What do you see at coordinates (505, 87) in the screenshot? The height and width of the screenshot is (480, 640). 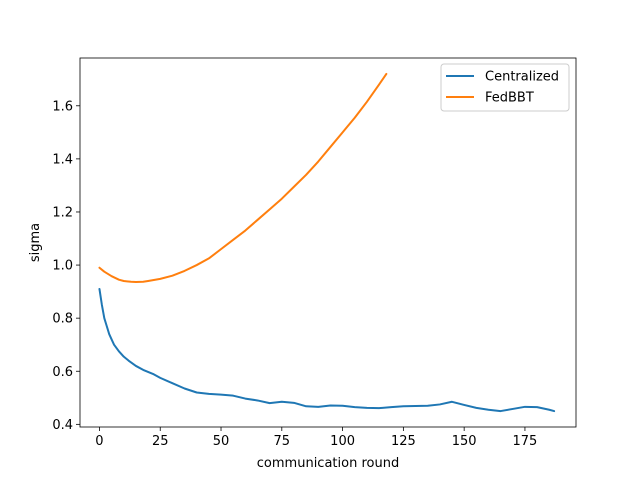 I see `legend: Centralized FedBBT` at bounding box center [505, 87].